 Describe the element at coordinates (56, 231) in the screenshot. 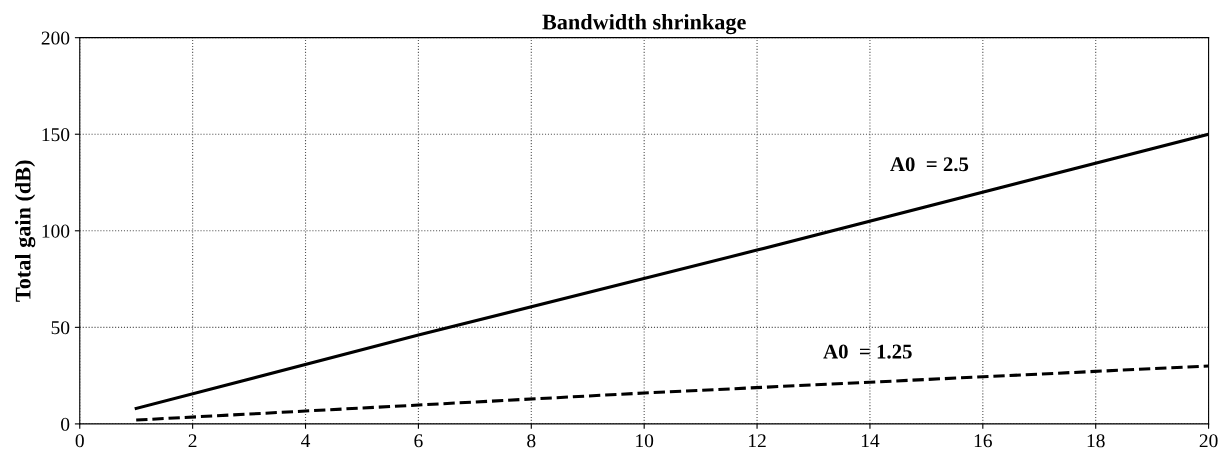

I see `y-tick-label: 100` at that location.